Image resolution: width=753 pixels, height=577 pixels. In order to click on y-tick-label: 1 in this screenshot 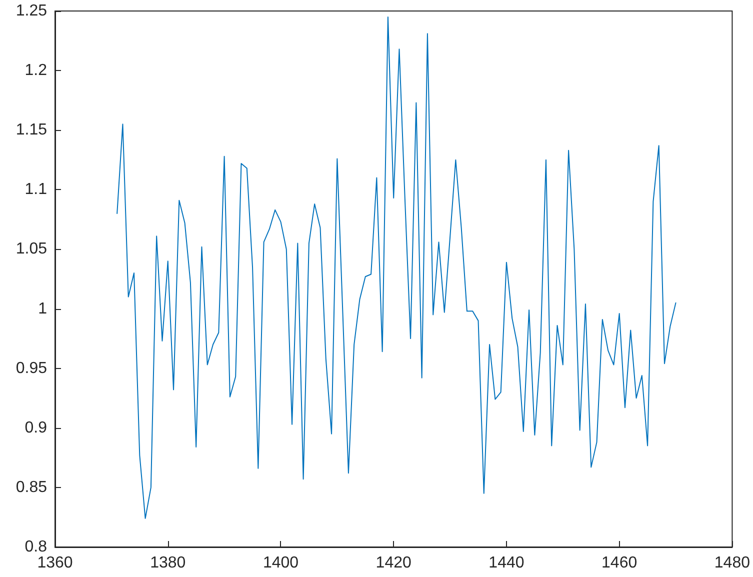, I will do `click(43, 309)`.